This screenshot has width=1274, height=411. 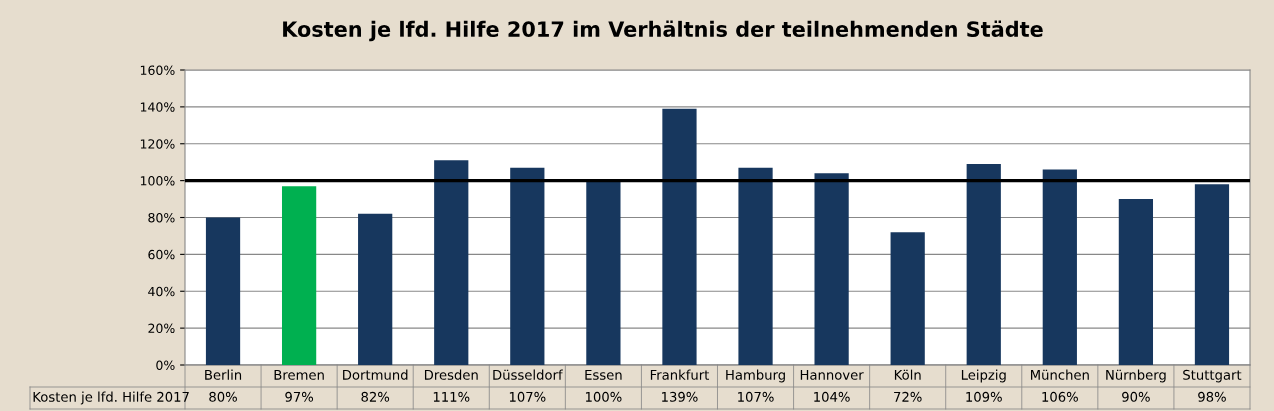 I want to click on data-label: 139%, so click(x=680, y=396).